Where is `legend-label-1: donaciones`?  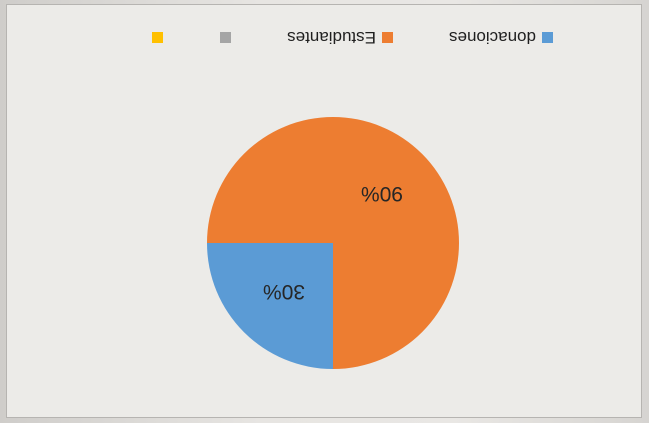 legend-label-1: donaciones is located at coordinates (492, 37).